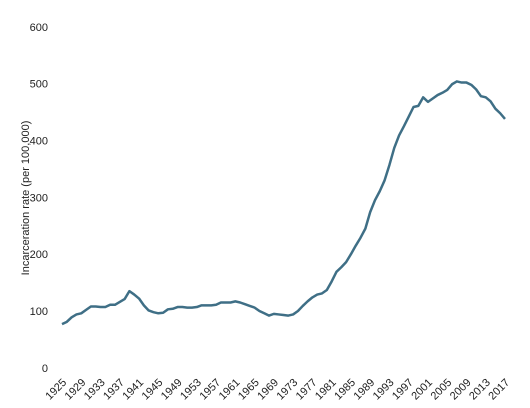 The image size is (530, 408). Describe the element at coordinates (39, 142) in the screenshot. I see `y-tick-label: 400` at that location.